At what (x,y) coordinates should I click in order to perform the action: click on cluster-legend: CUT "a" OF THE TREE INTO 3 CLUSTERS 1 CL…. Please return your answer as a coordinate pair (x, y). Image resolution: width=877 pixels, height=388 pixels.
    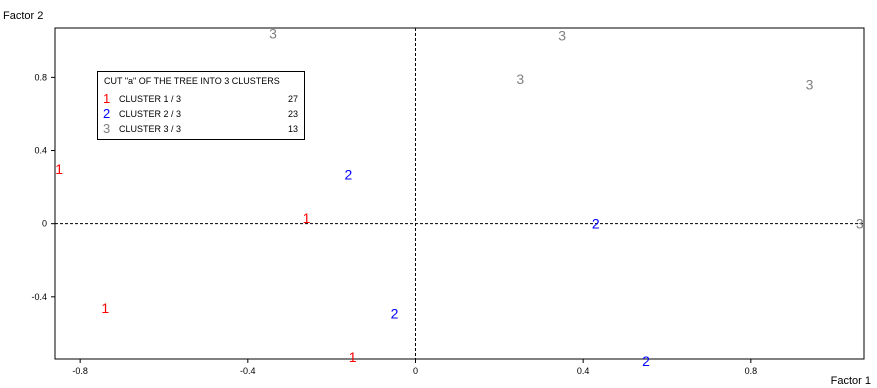
    Looking at the image, I should click on (201, 105).